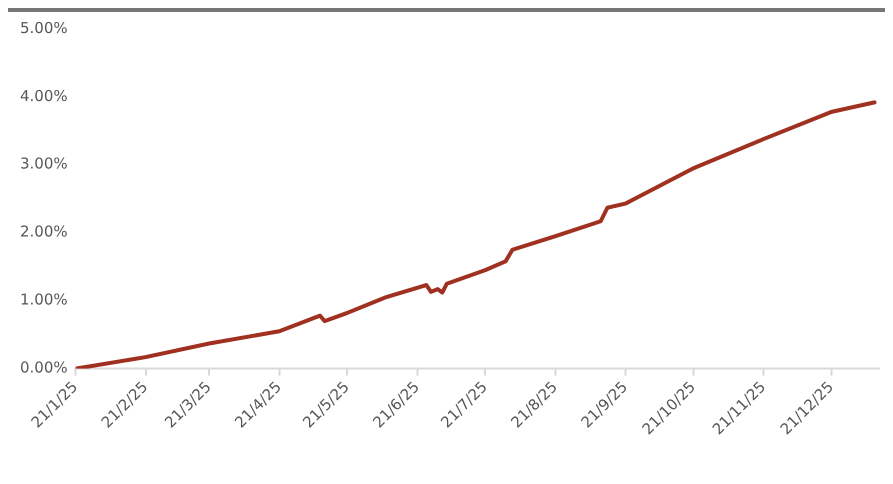  Describe the element at coordinates (44, 299) in the screenshot. I see `y-tick-label: 1.00%` at that location.